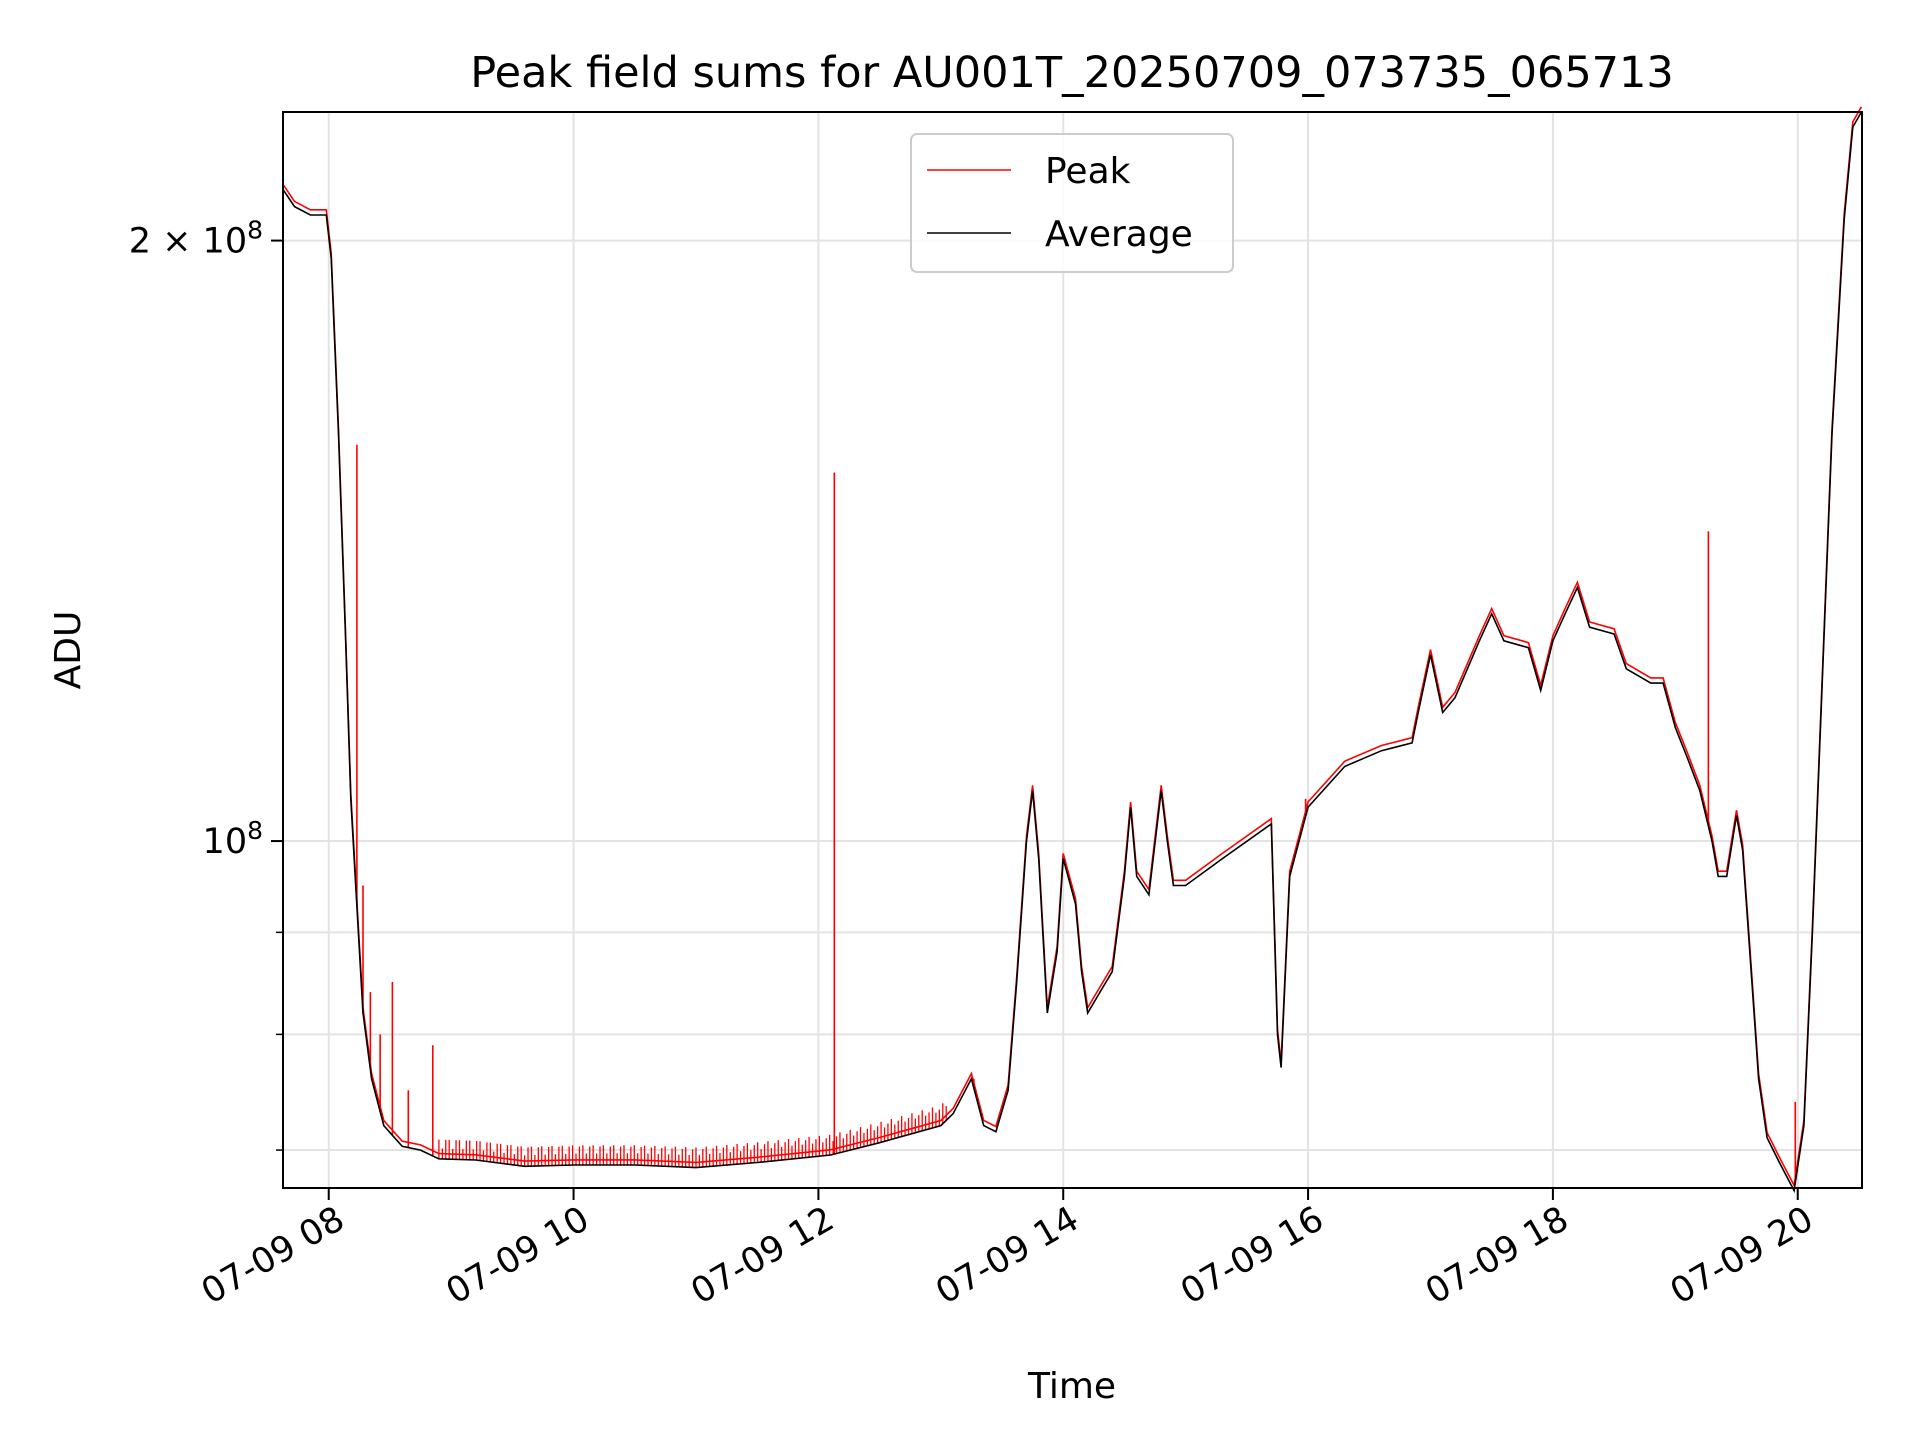  Describe the element at coordinates (1007, 1255) in the screenshot. I see `x-tick-label-3: 07-09 14` at that location.